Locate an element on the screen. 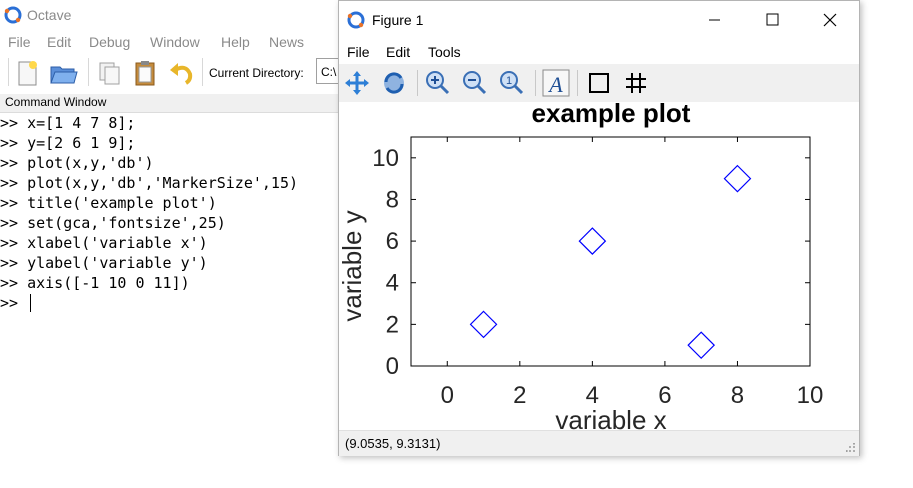 The image size is (913, 488). y-tick-label: 10 is located at coordinates (385, 158).